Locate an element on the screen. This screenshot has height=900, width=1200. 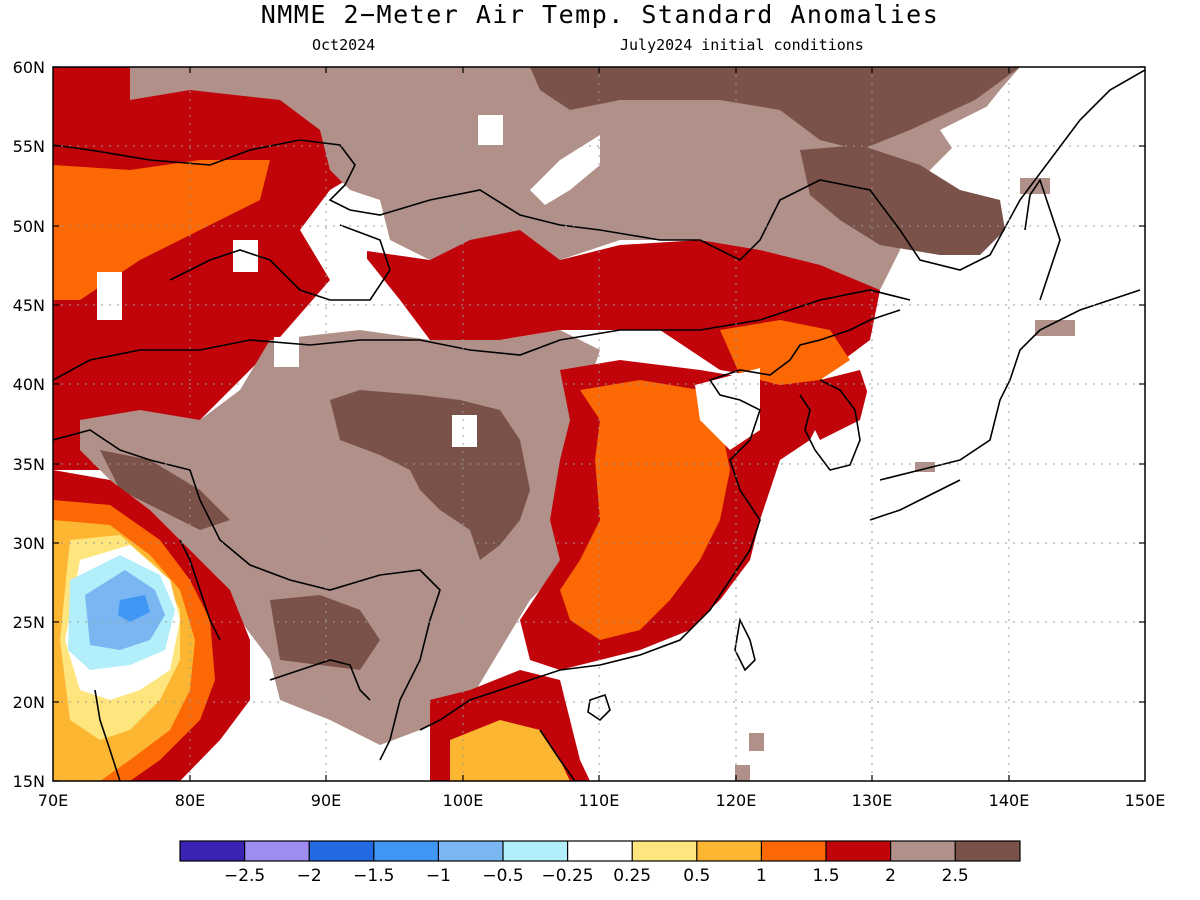
lon-label: 130E is located at coordinates (872, 800).